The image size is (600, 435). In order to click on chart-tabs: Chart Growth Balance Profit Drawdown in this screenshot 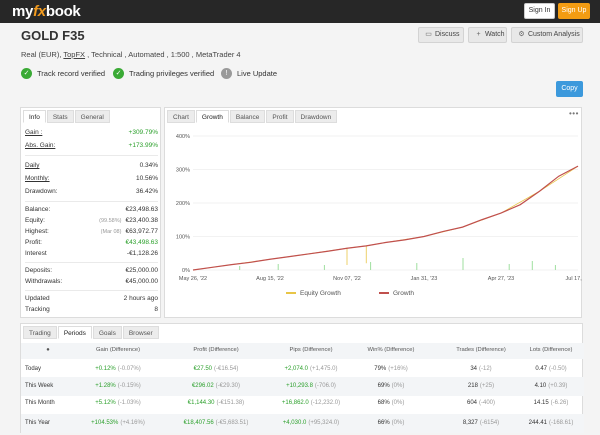, I will do `click(252, 116)`.